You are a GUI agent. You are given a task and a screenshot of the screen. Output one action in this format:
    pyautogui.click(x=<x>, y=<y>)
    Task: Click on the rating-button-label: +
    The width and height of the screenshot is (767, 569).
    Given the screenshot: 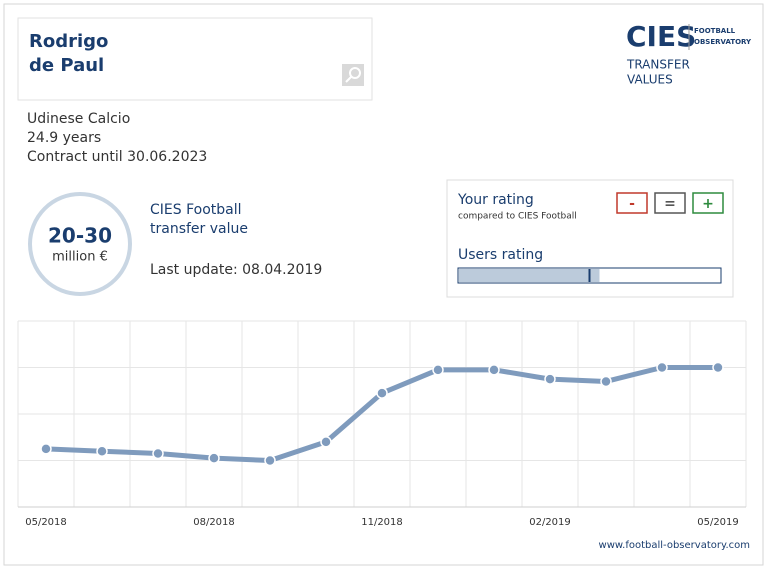 What is the action you would take?
    pyautogui.click(x=708, y=204)
    